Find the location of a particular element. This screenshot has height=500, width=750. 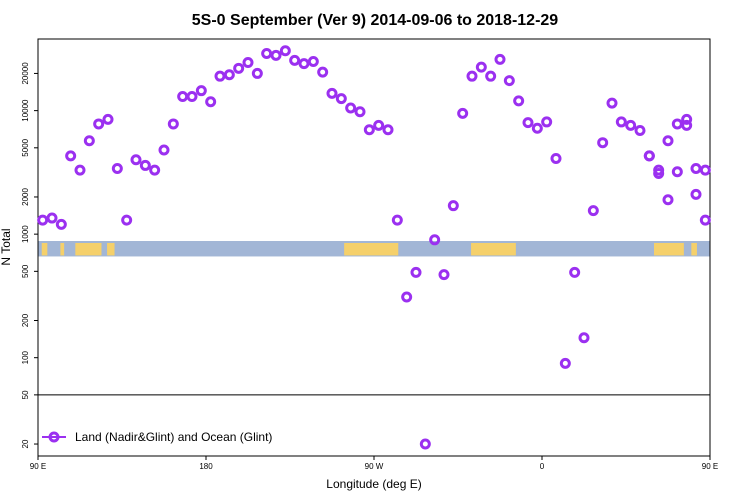

legend: Land (Nadir&Glint) and Ocean (Glint) is located at coordinates (157, 437).